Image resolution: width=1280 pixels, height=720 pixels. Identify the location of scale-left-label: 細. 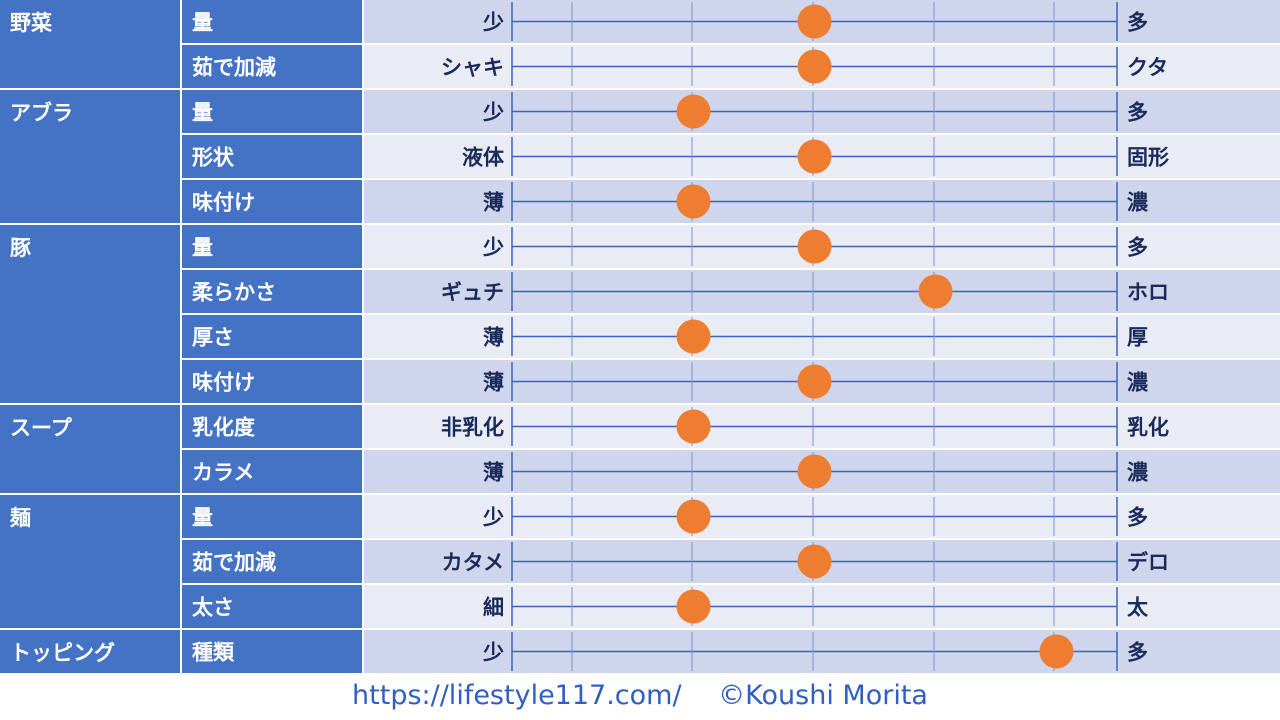
(493, 608).